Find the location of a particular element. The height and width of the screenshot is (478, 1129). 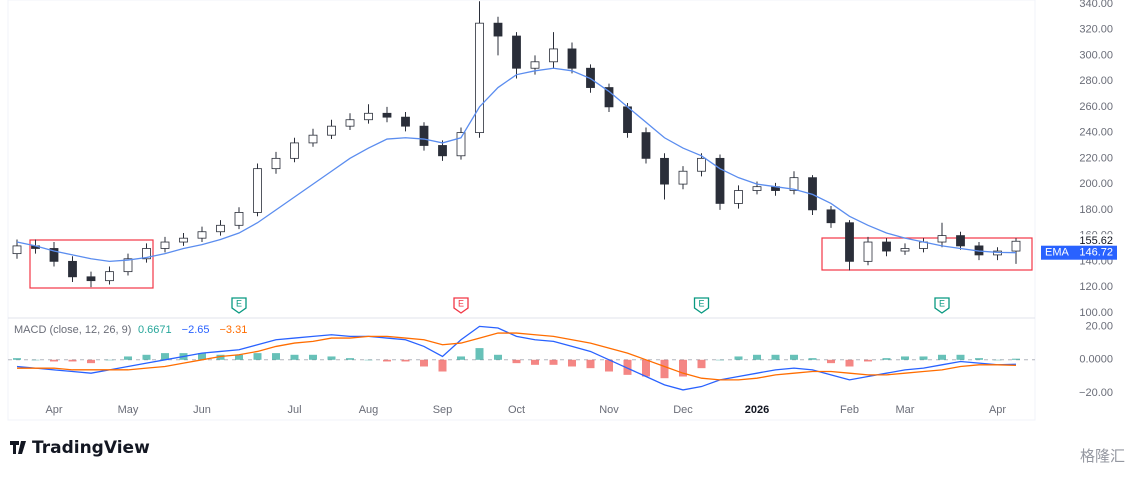

y-tick-label: 320.00 is located at coordinates (1096, 30).